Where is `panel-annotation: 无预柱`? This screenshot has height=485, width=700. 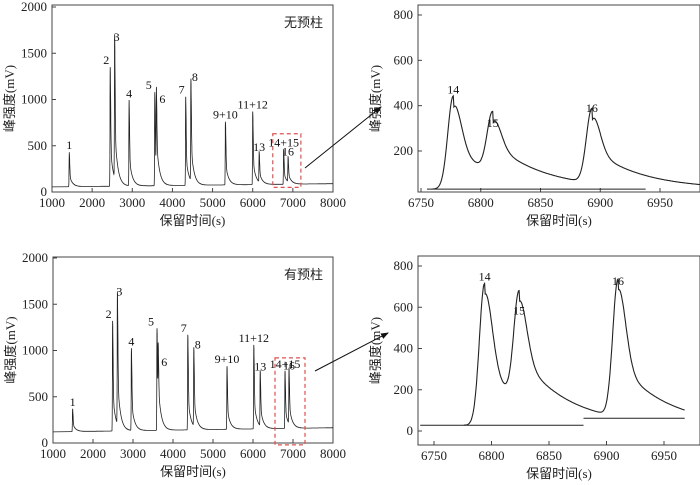 panel-annotation: 无预柱 is located at coordinates (303, 22).